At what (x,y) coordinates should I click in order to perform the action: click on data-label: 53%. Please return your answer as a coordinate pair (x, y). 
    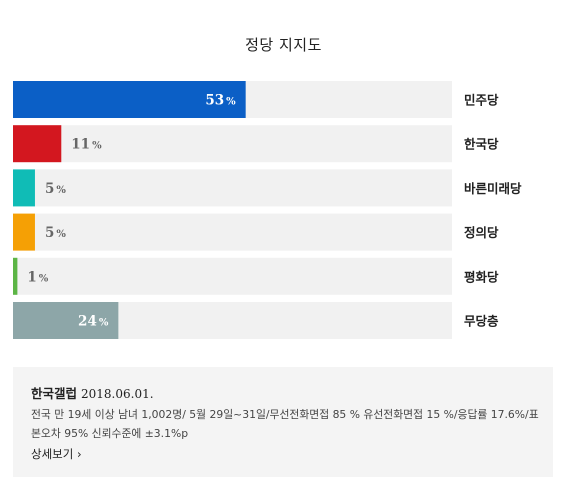
    Looking at the image, I should click on (220, 101).